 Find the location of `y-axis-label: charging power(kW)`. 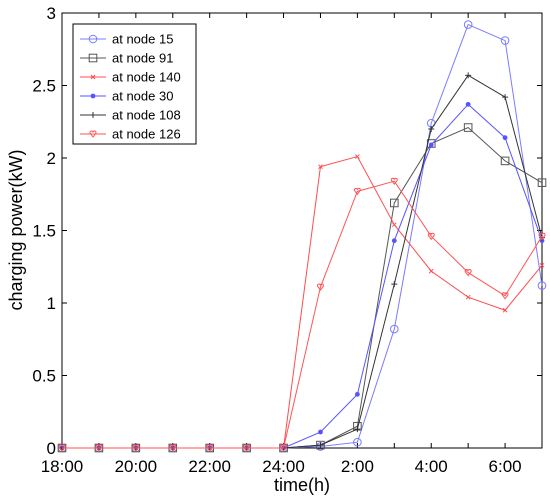

y-axis-label: charging power(kW) is located at coordinates (16, 229).